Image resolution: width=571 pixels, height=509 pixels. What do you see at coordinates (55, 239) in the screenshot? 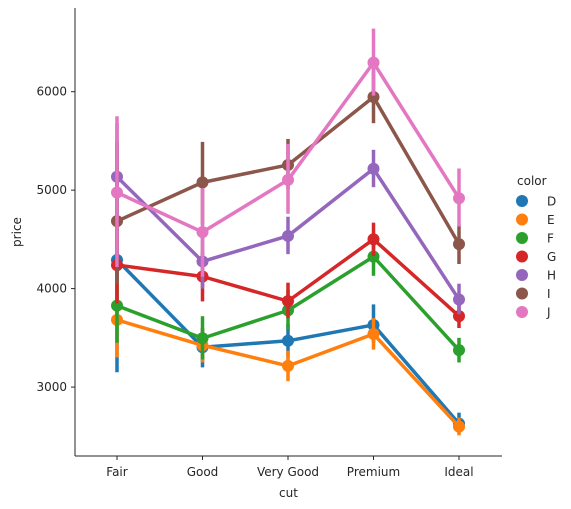
I see `y-ticks: 3000 4000 5000 6000` at bounding box center [55, 239].